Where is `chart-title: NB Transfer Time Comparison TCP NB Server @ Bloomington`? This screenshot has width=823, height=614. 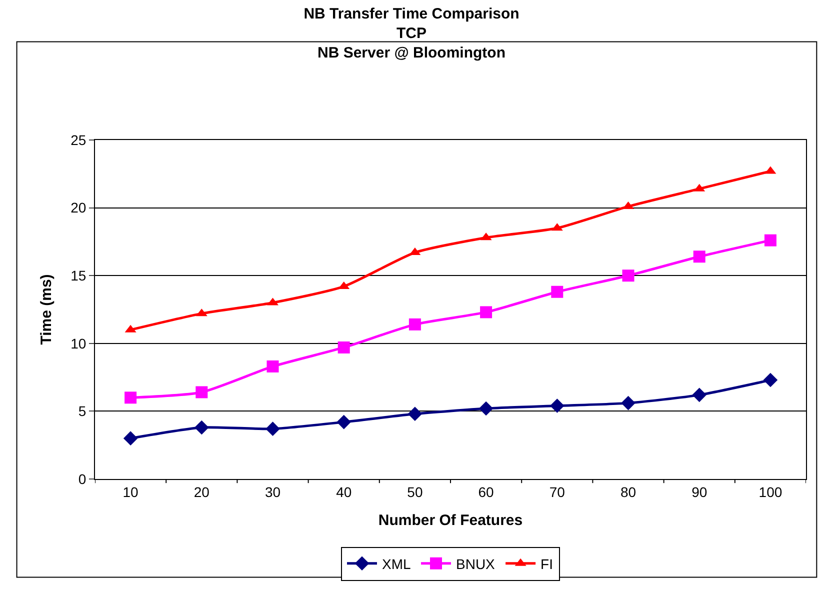 chart-title: NB Transfer Time Comparison TCP NB Server @ Bloomington is located at coordinates (412, 33).